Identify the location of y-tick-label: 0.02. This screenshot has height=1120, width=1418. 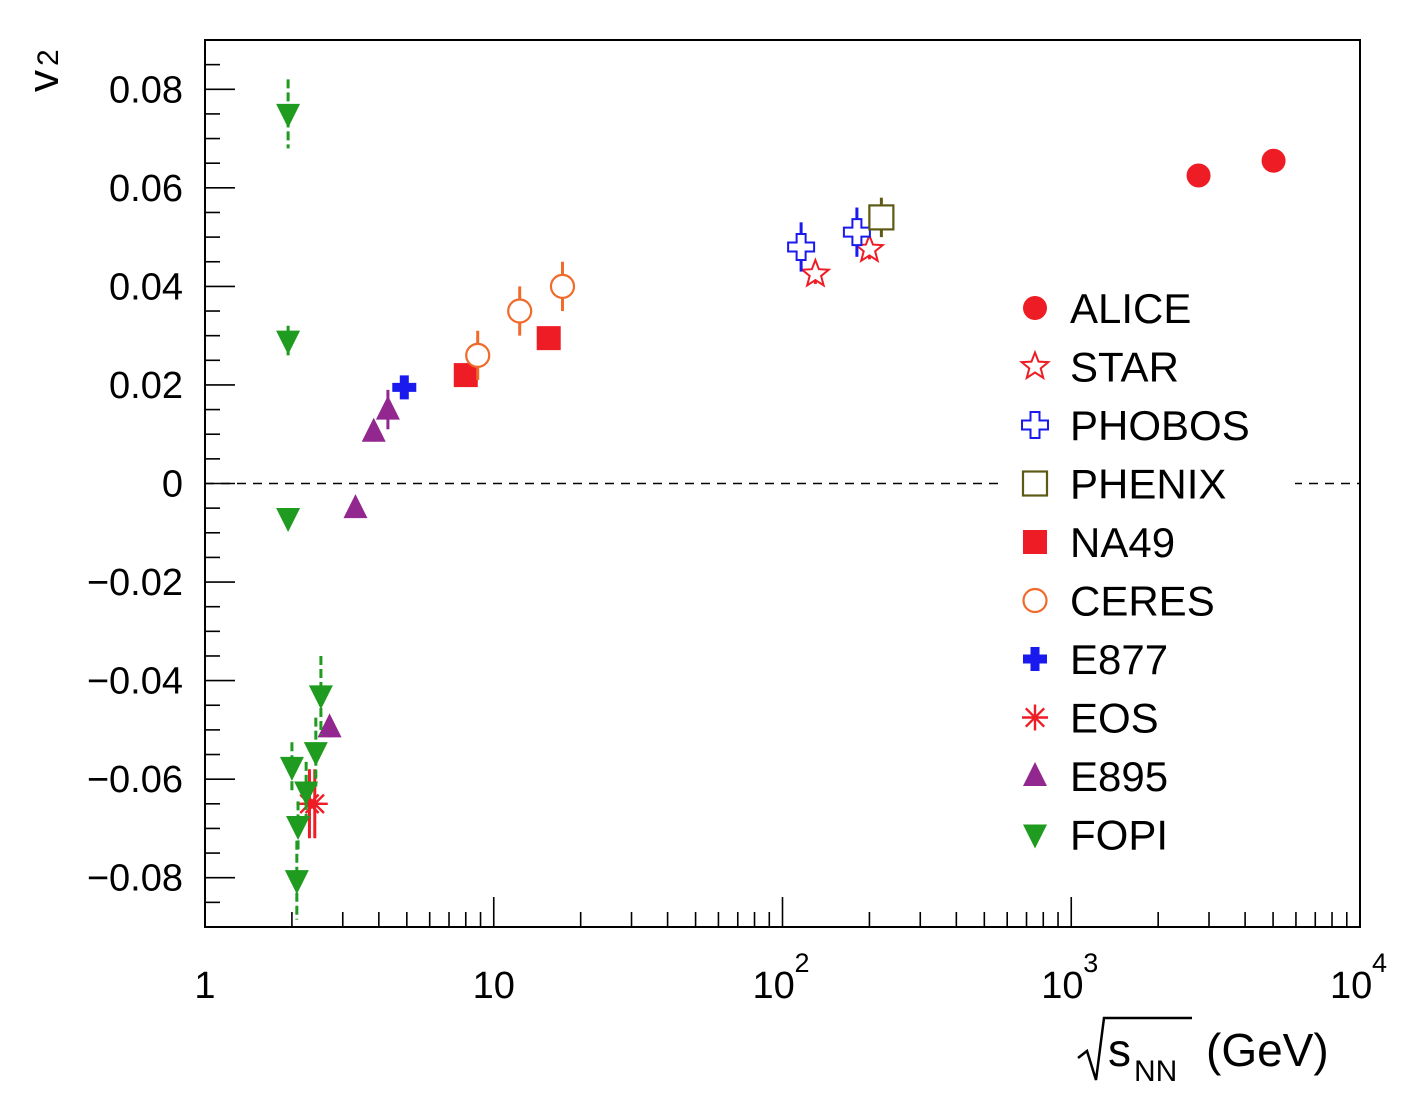
(146, 386).